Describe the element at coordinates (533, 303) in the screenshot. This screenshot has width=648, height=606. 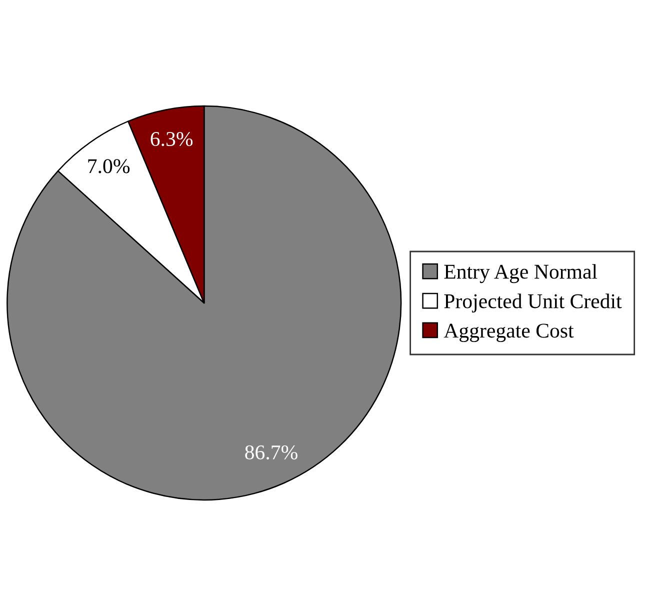
I see `legend-label: Projected Unit Credit` at that location.